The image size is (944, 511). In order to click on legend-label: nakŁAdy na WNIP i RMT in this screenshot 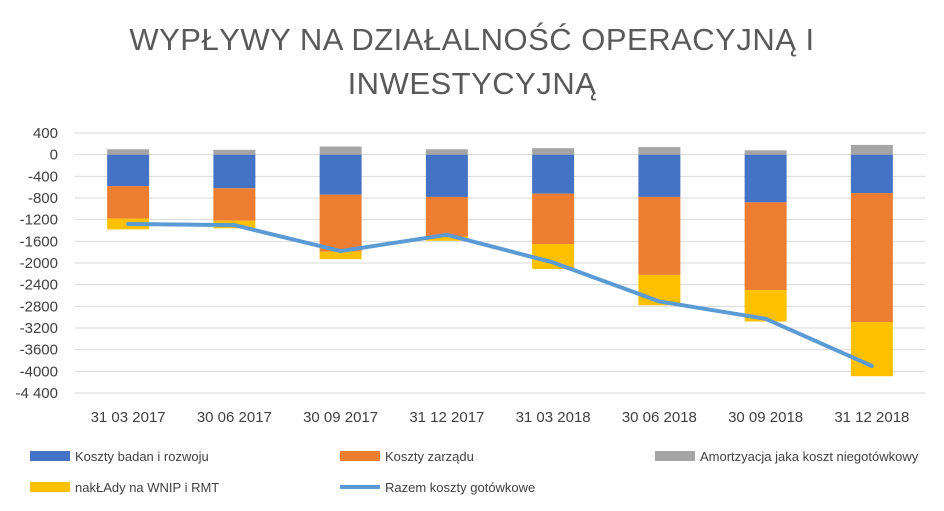, I will do `click(147, 487)`.